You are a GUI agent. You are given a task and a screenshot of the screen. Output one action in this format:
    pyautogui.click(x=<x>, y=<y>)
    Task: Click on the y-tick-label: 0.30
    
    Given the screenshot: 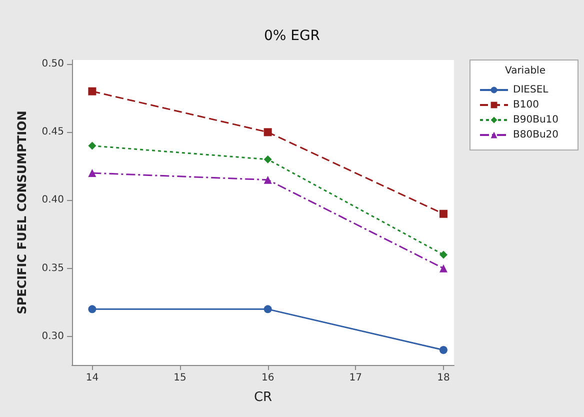 What is the action you would take?
    pyautogui.click(x=53, y=336)
    